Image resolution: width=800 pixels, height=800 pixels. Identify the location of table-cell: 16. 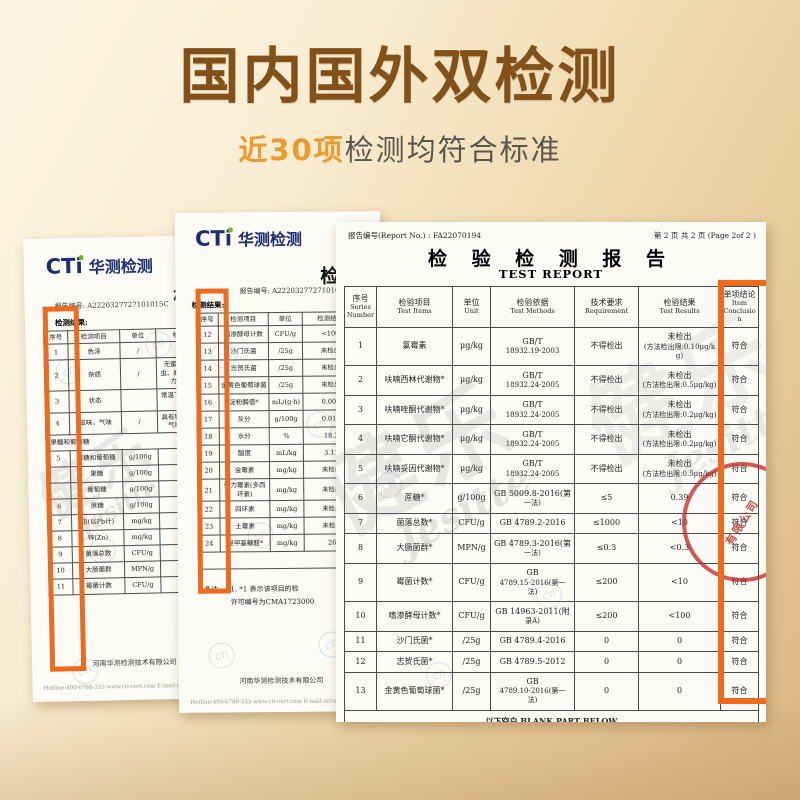
(208, 403).